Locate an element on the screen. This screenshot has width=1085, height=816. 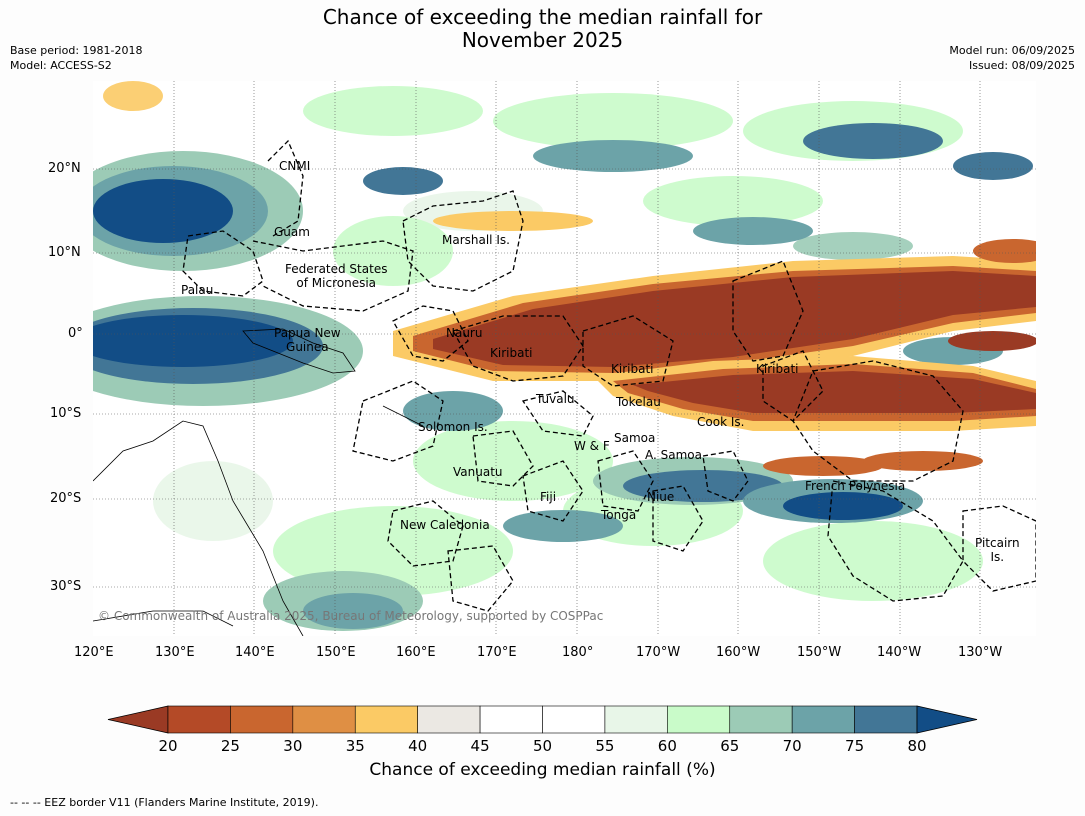
label-kiribati-west-text: Kiribati is located at coordinates (511, 353).